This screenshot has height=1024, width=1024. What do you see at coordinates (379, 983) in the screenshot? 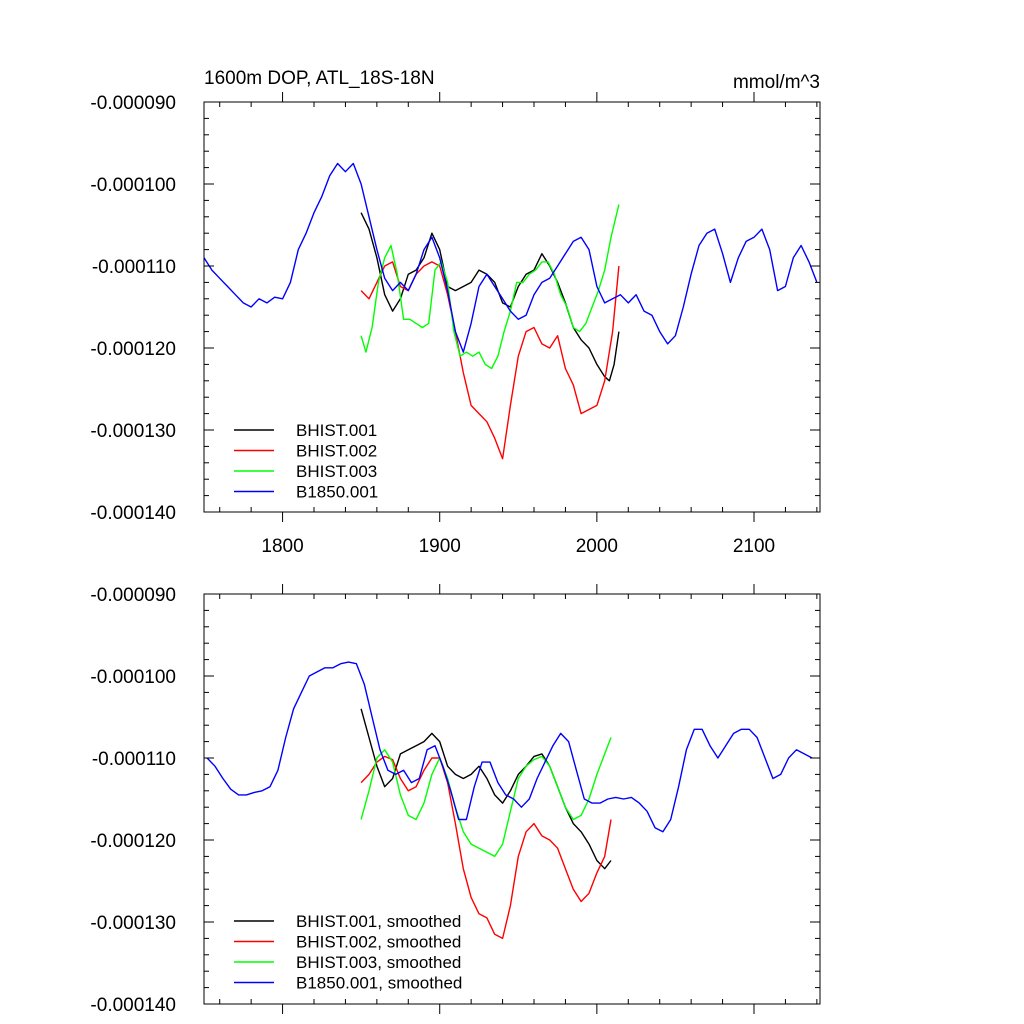
I see `legend-label: B1850.001, smoothed` at bounding box center [379, 983].